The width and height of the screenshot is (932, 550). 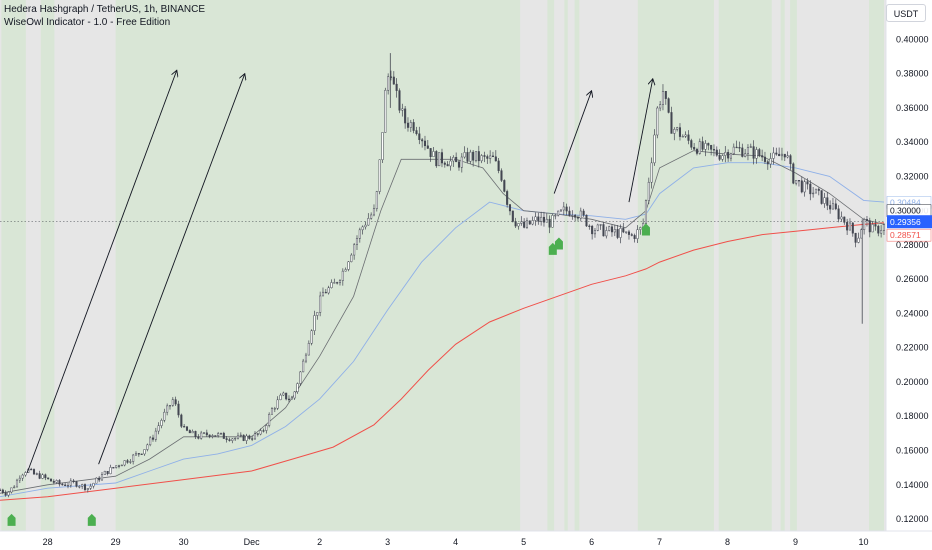 What do you see at coordinates (912, 279) in the screenshot?
I see `y-tick-7: 0.26000` at bounding box center [912, 279].